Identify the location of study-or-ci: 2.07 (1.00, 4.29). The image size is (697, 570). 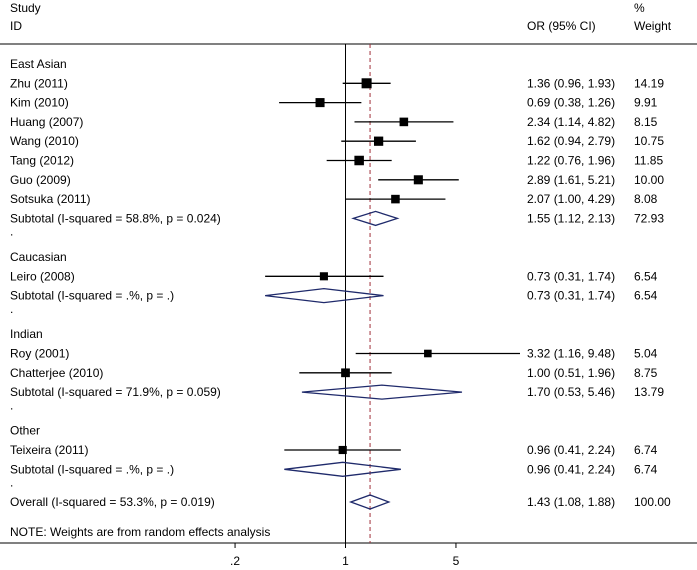
(571, 199).